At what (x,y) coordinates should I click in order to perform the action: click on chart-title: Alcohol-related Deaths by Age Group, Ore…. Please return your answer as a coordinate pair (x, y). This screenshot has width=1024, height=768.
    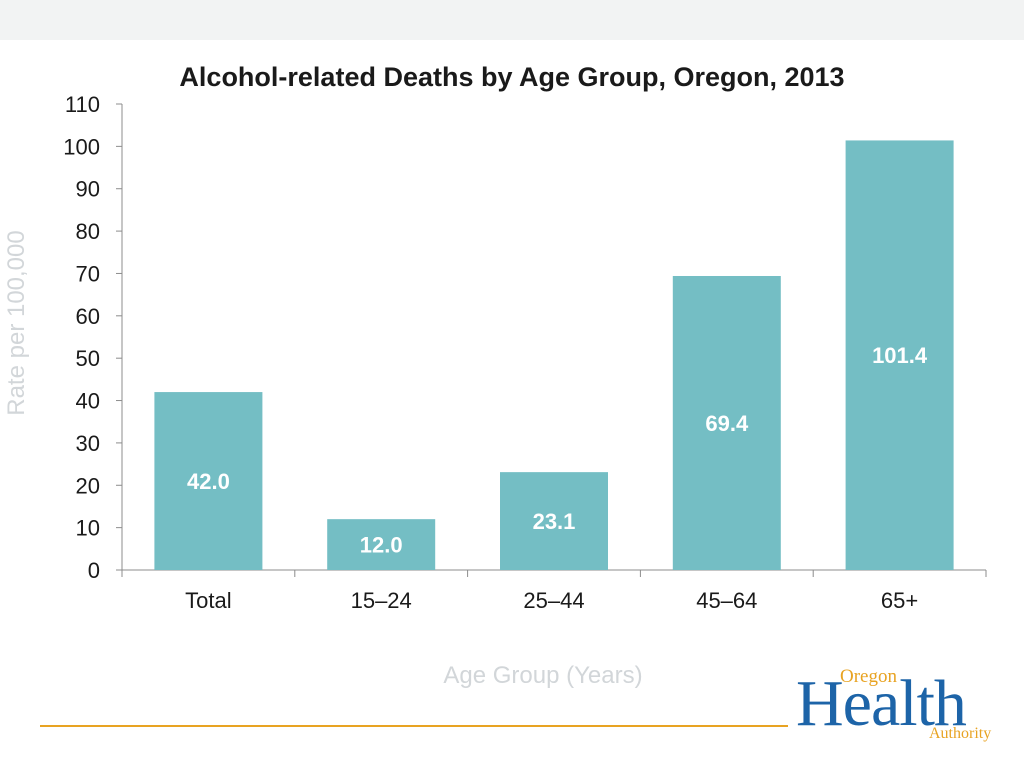
    Looking at the image, I should click on (512, 77).